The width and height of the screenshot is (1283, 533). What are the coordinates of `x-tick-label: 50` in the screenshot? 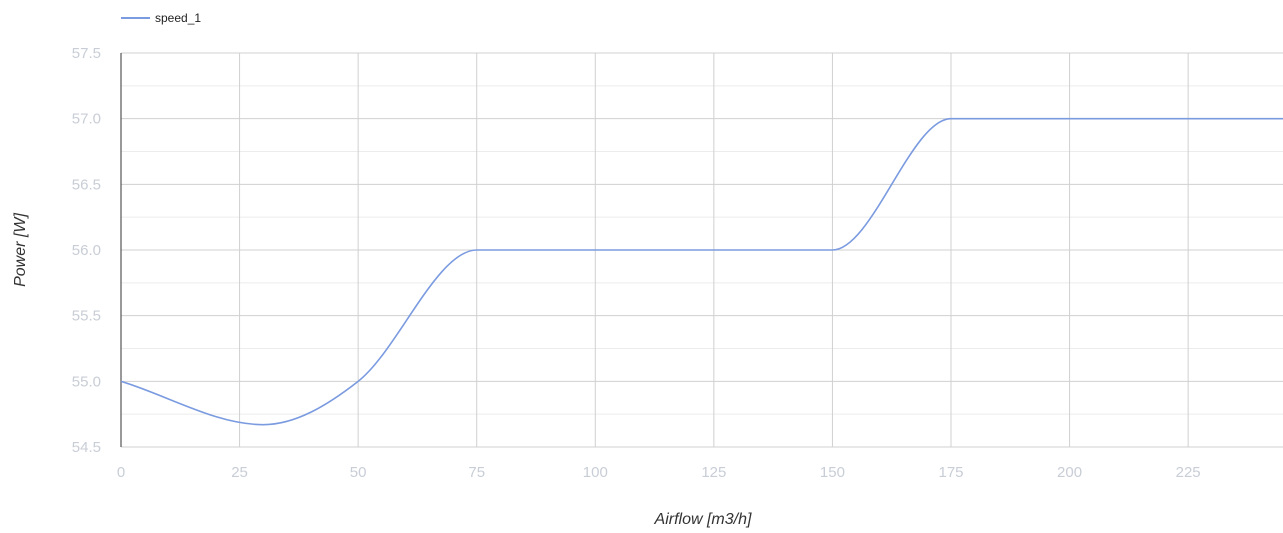 It's located at (358, 472).